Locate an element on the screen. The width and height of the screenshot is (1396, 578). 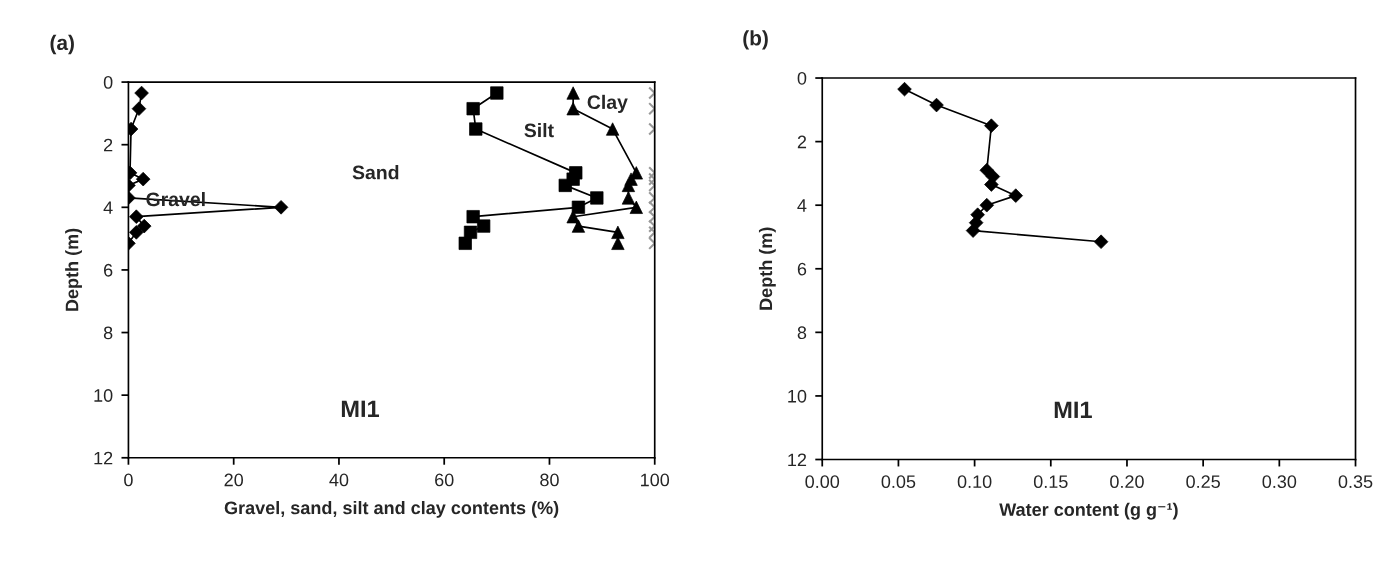
annotation: Silt is located at coordinates (539, 130).